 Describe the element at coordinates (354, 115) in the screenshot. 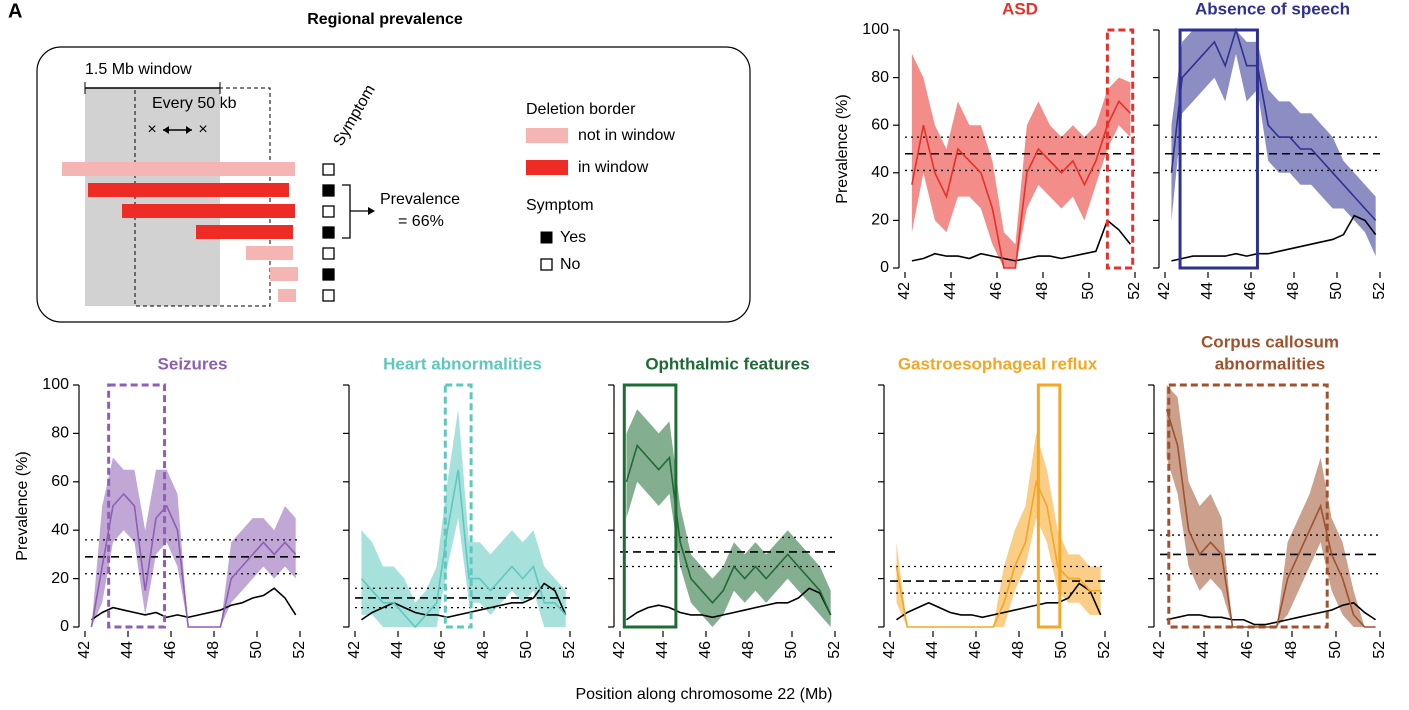

I see `symptom-column-label: Symptom` at that location.